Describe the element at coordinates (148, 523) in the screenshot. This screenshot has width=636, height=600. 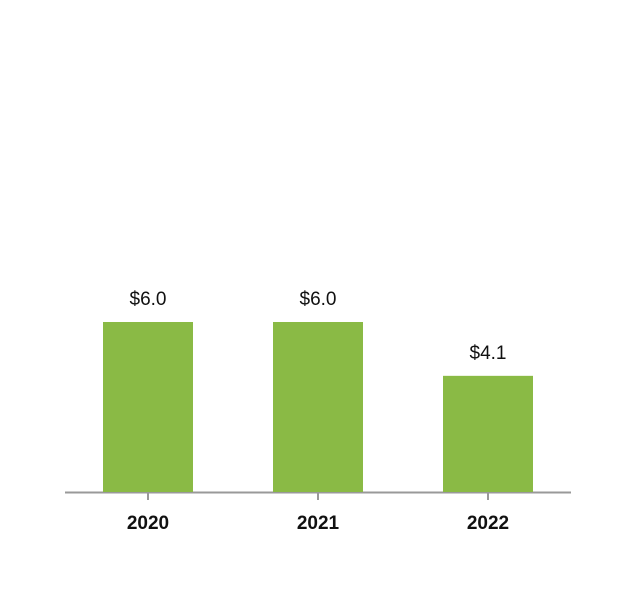
I see `x-tick-label: 2020` at that location.